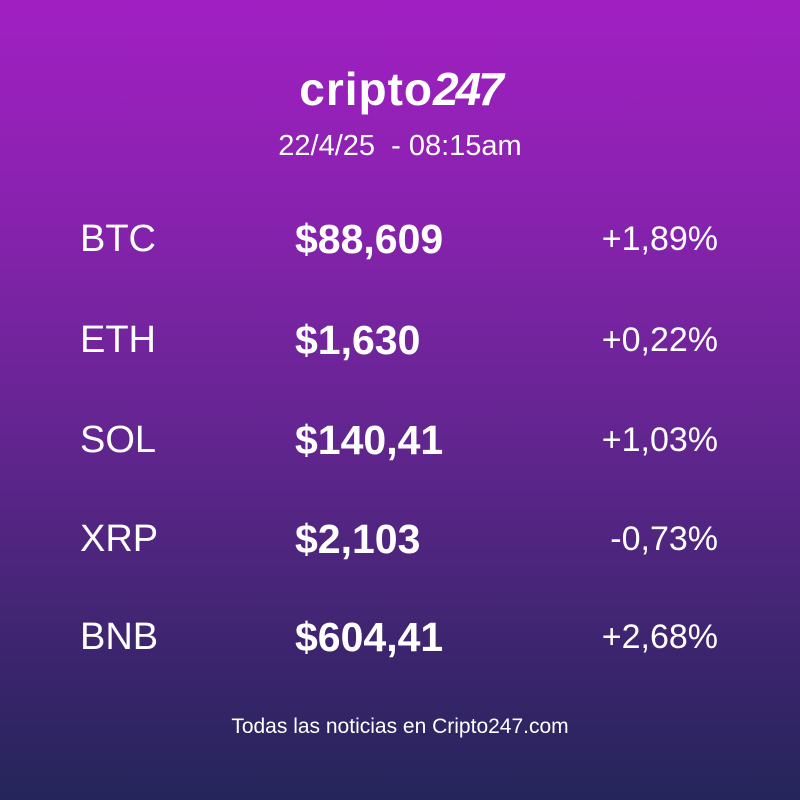 The image size is (800, 800). What do you see at coordinates (664, 539) in the screenshot?
I see `change: -0,73%` at bounding box center [664, 539].